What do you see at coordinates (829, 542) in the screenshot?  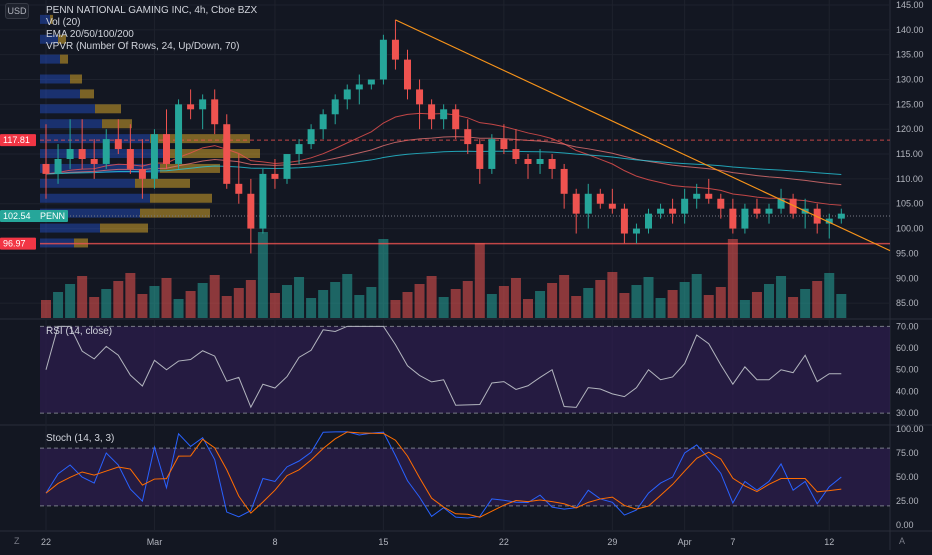 I see `time-tick-label: 12` at bounding box center [829, 542].